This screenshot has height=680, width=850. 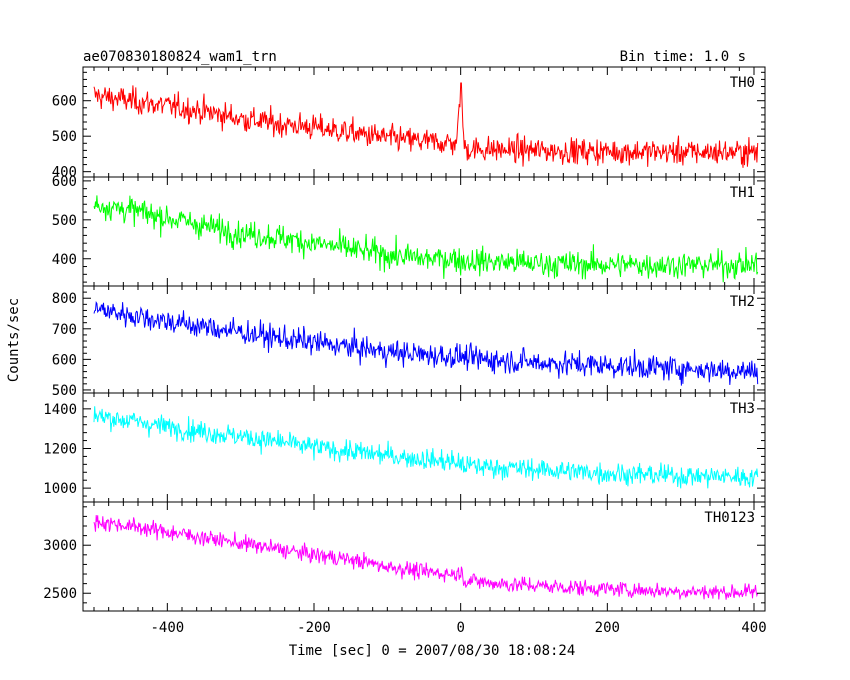 I want to click on series-line-th3, so click(x=426, y=447).